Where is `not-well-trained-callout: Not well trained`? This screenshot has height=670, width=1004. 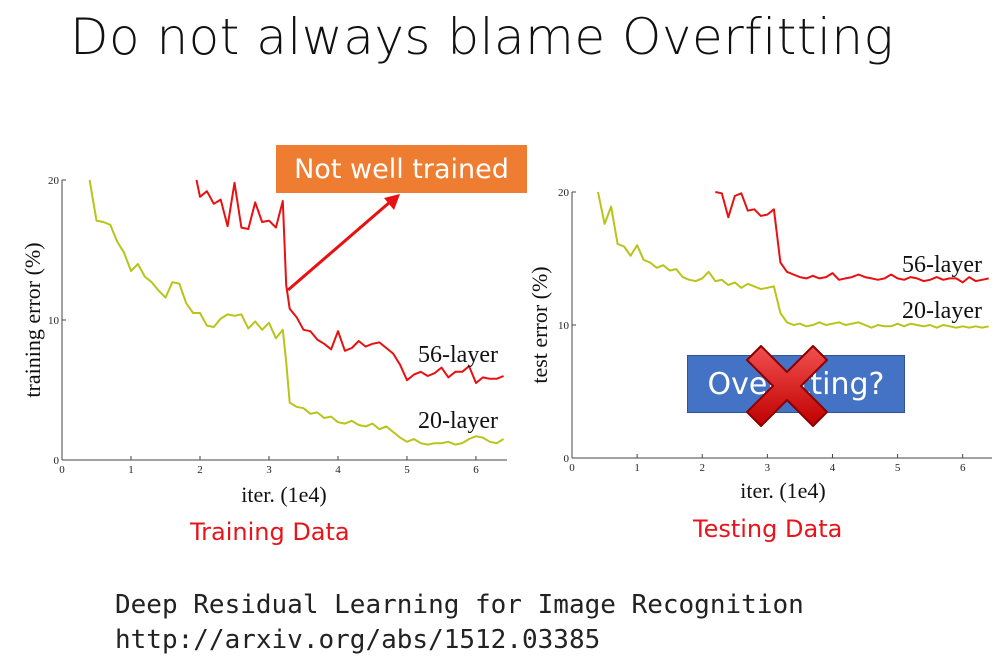
not-well-trained-callout: Not well trained is located at coordinates (401, 169).